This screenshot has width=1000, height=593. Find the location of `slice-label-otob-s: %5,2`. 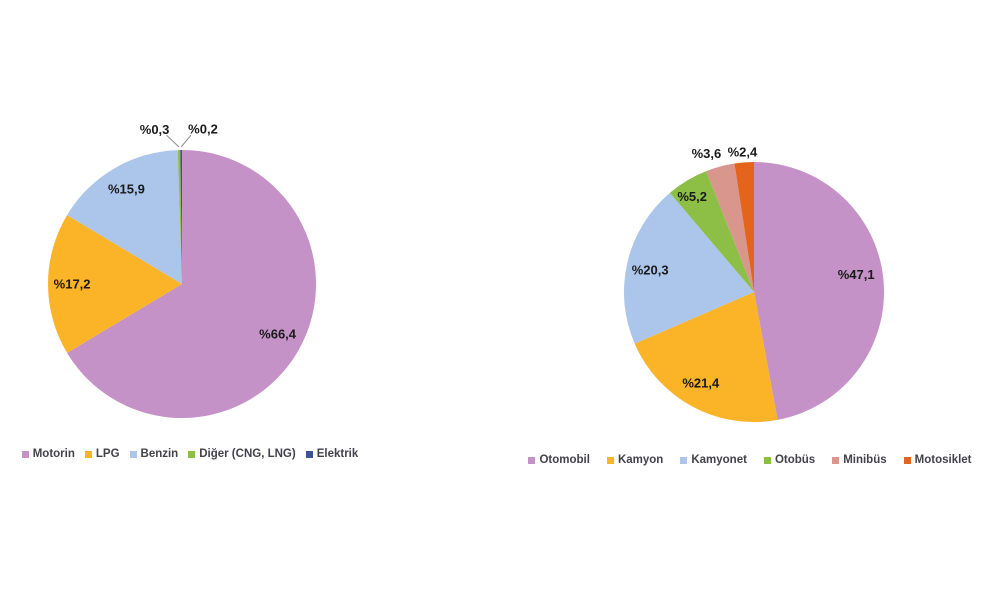

slice-label-otob-s: %5,2 is located at coordinates (692, 196).